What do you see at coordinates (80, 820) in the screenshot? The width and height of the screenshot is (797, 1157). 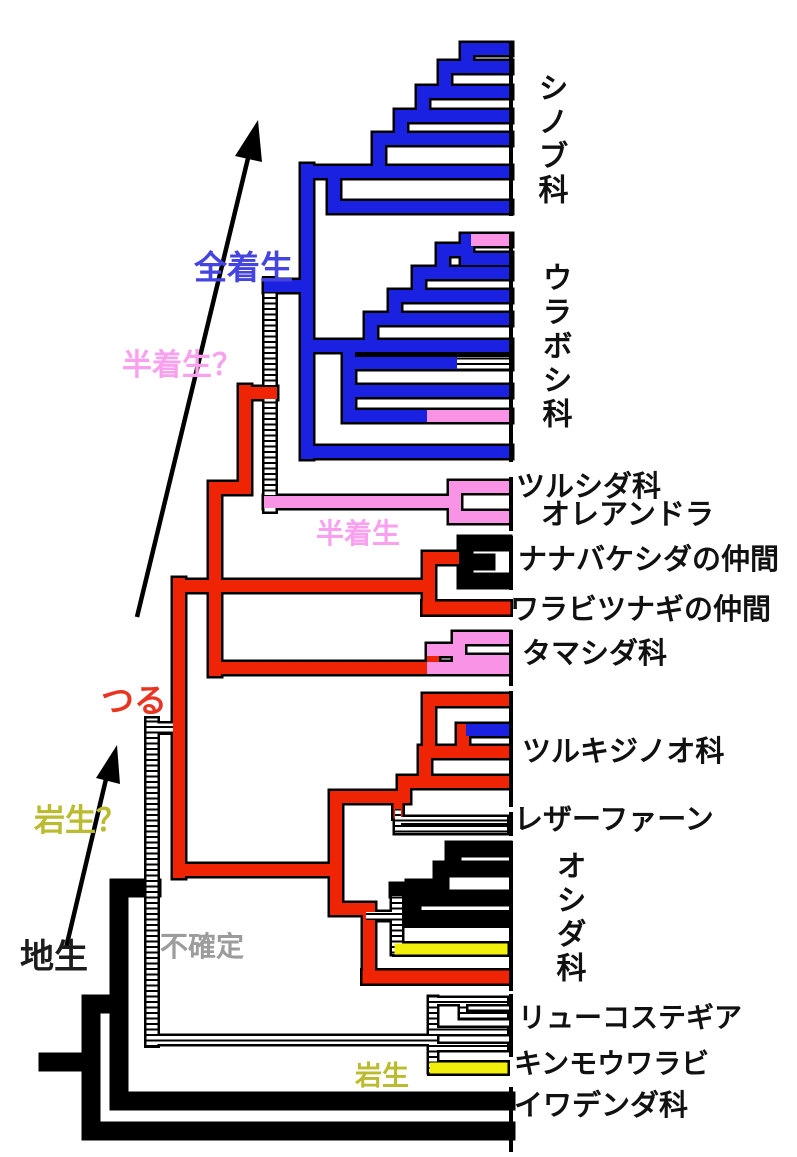 I see `state-label-rock-q: 岩生？` at bounding box center [80, 820].